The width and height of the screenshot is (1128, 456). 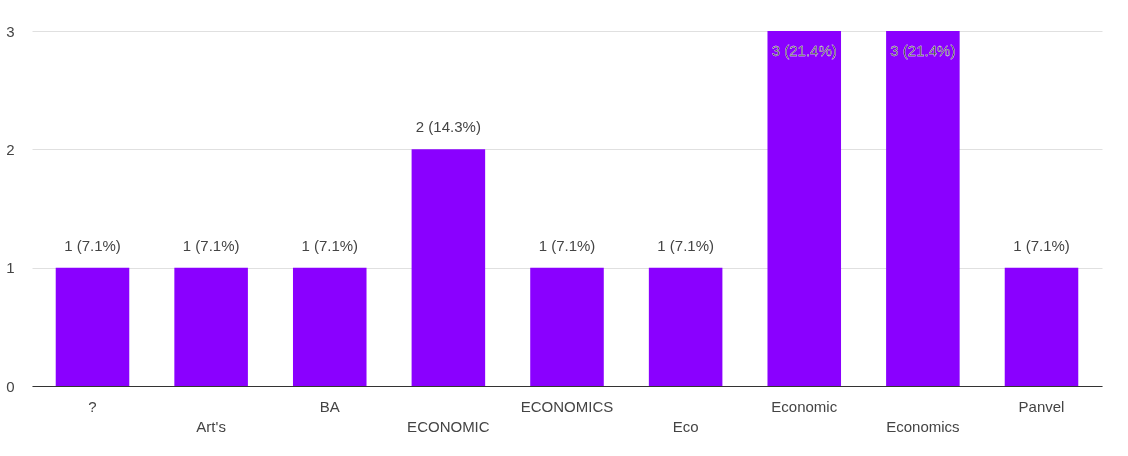 What do you see at coordinates (1041, 406) in the screenshot?
I see `x-tick-label: Panvel` at bounding box center [1041, 406].